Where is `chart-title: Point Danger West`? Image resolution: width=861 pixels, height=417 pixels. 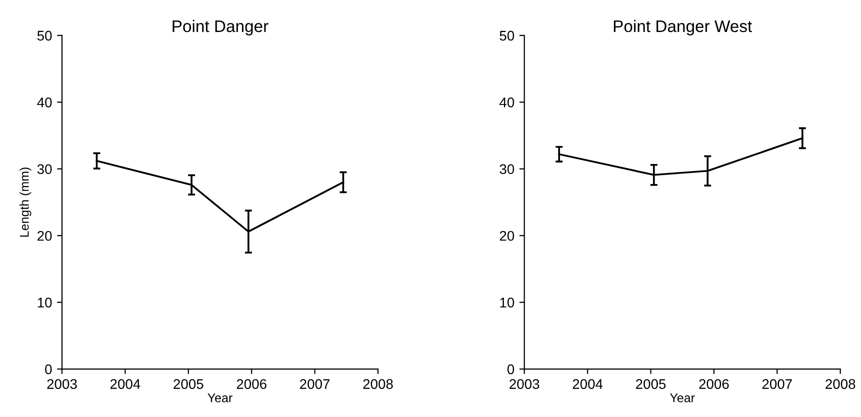 chart-title: Point Danger West is located at coordinates (683, 28).